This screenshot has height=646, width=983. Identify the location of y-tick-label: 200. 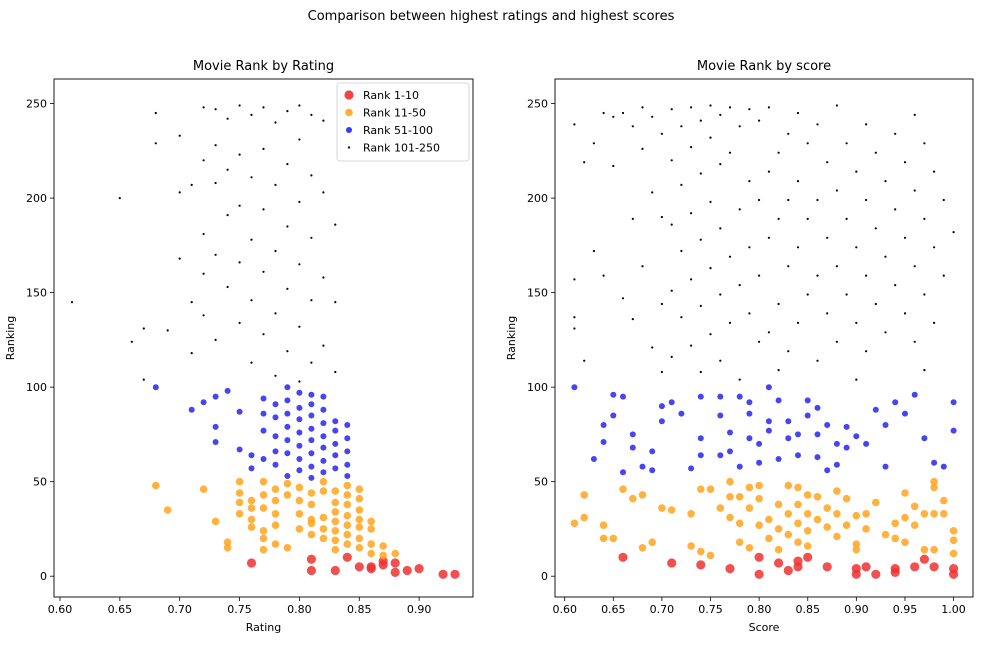
(36, 198).